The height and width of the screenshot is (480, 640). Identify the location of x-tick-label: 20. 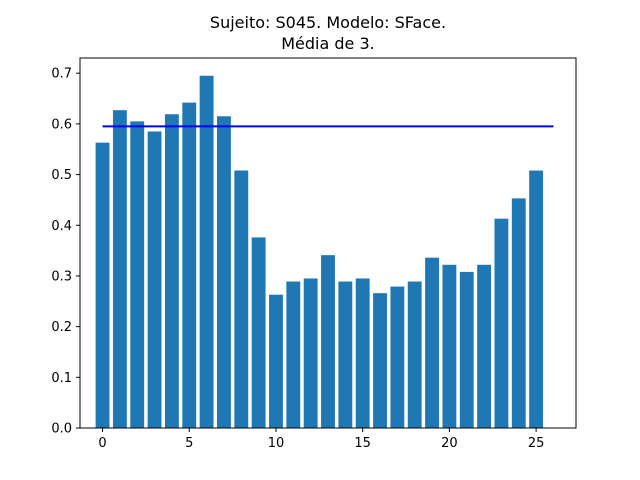
(449, 443).